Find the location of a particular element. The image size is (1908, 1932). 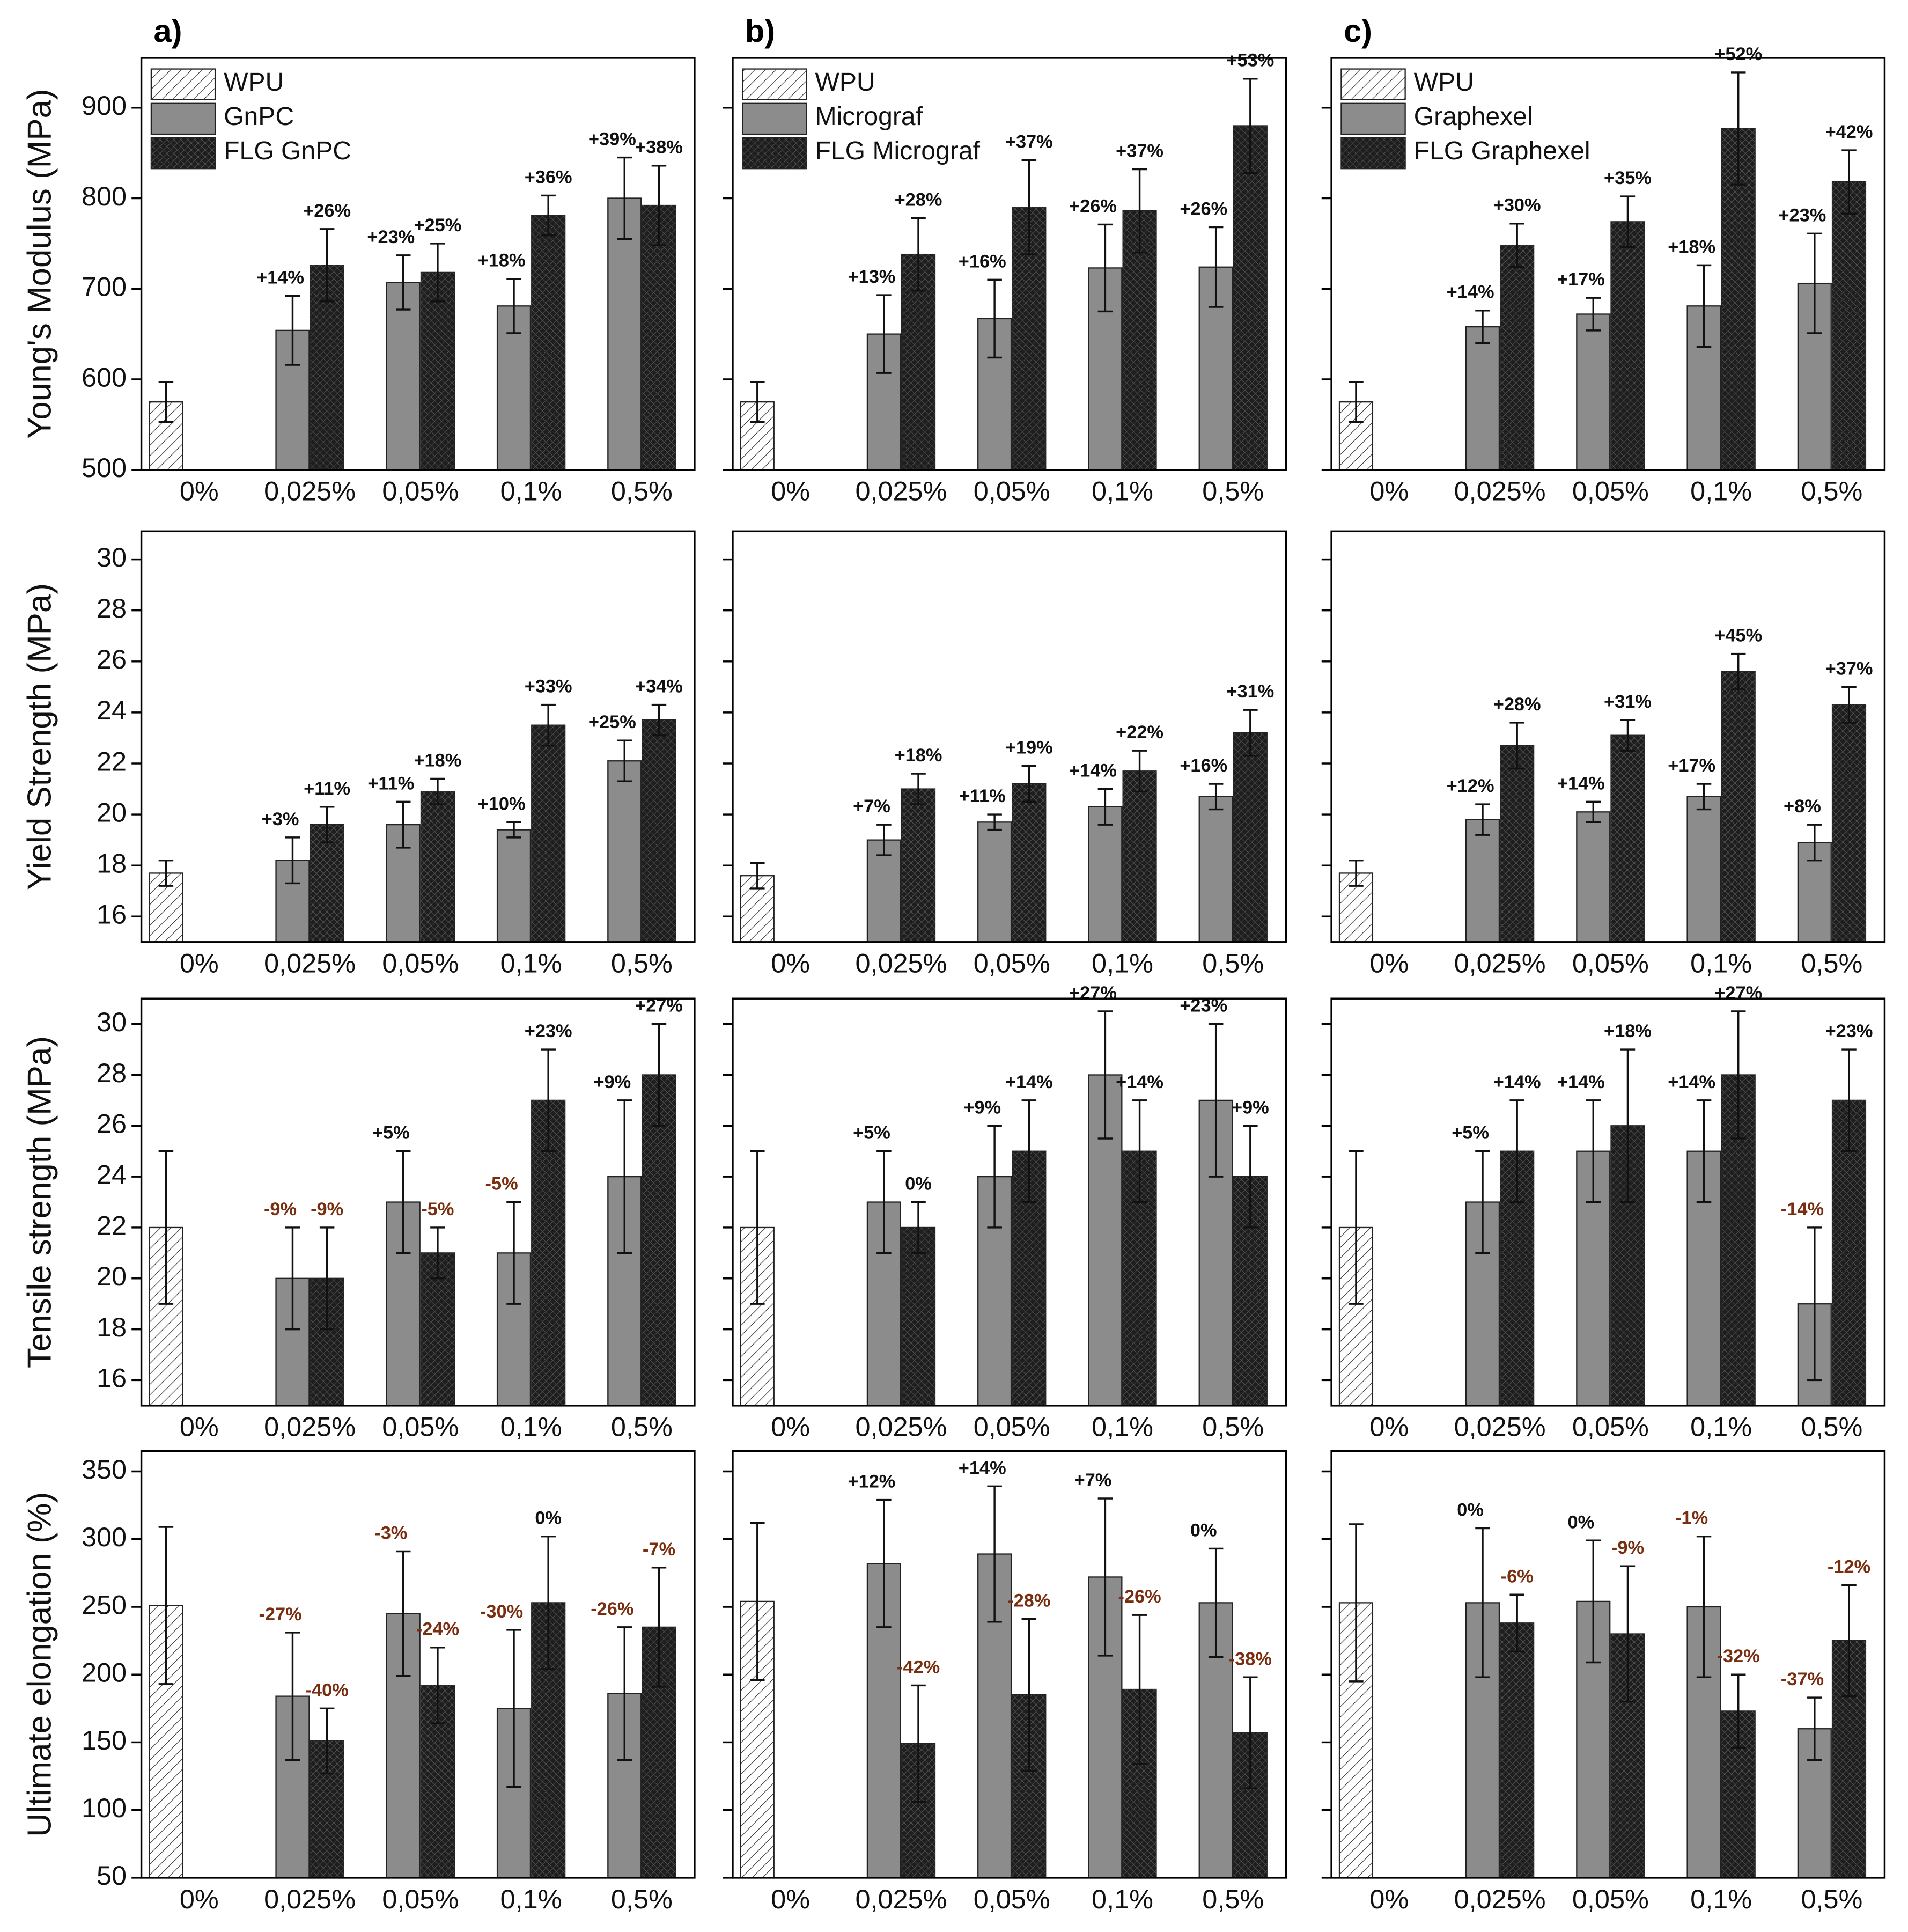

annotation: +25% is located at coordinates (612, 722).